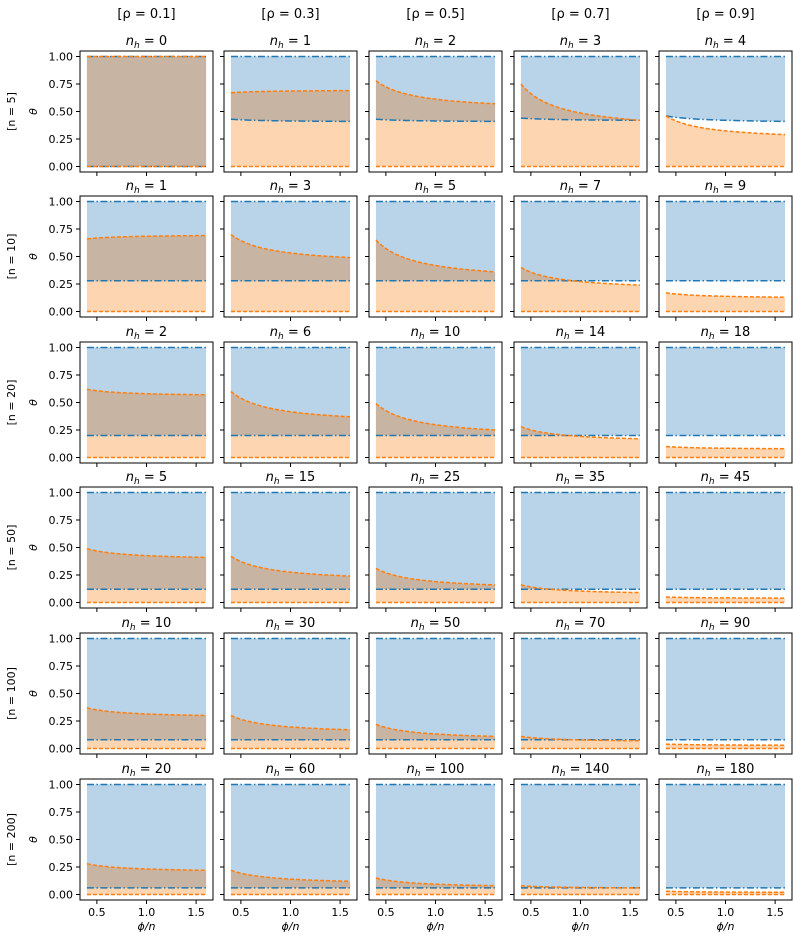  Describe the element at coordinates (725, 187) in the screenshot. I see `panel-title: nh = 9` at that location.